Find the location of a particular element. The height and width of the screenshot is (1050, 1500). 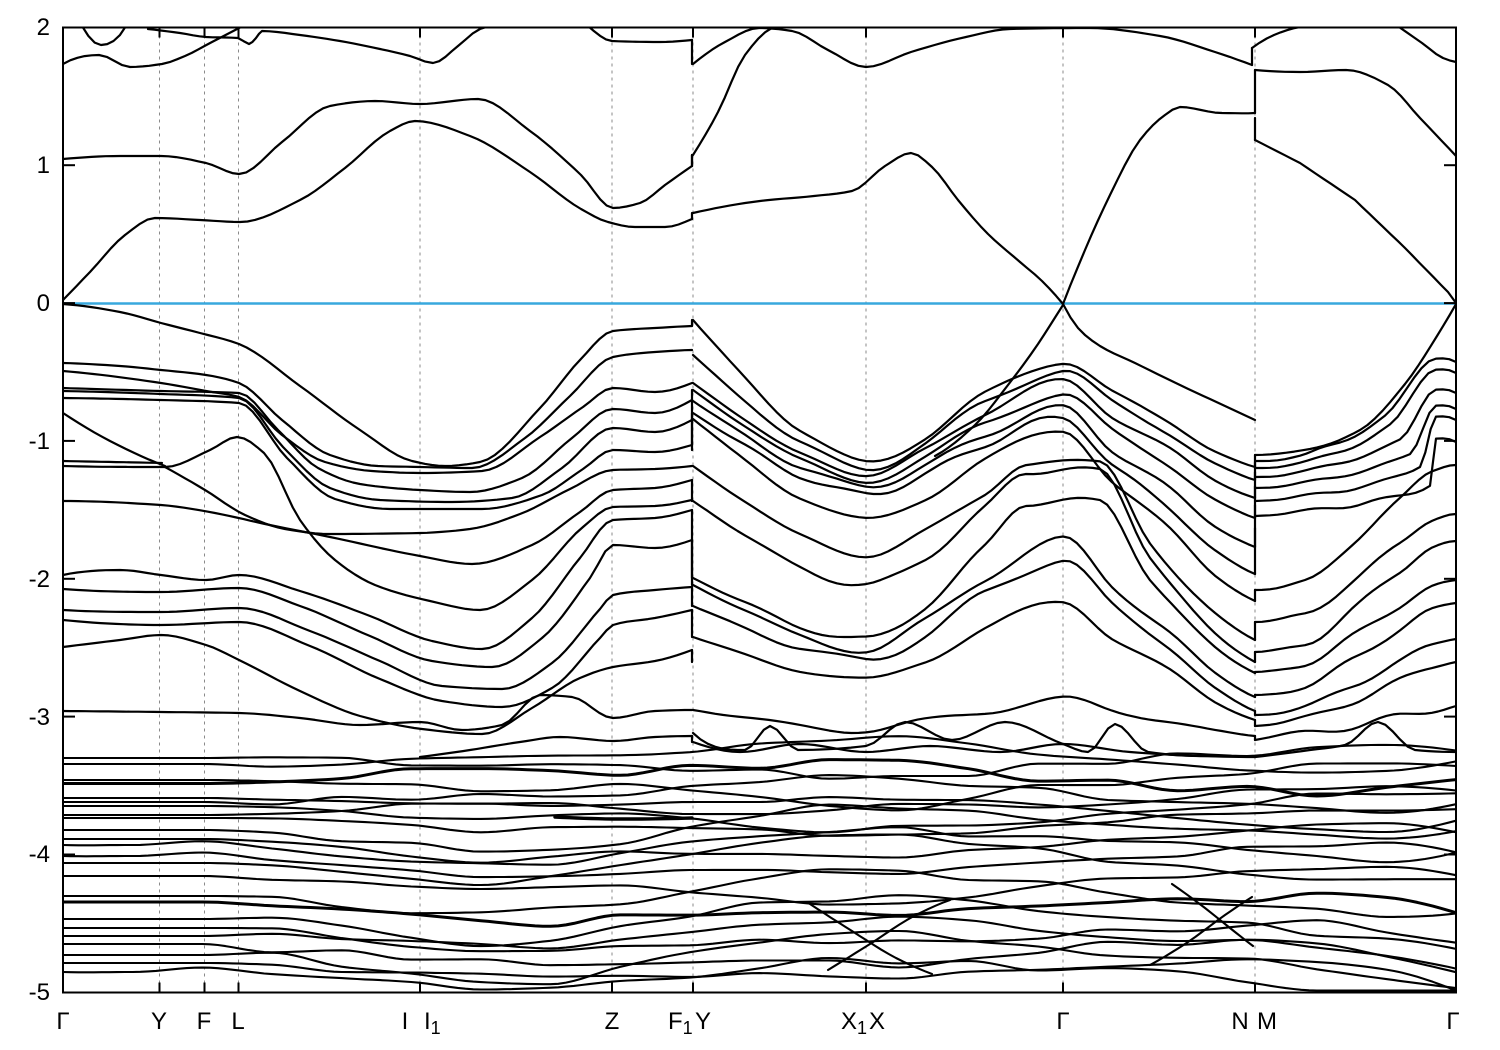

svg-text: N is located at coordinates (1239, 1021).